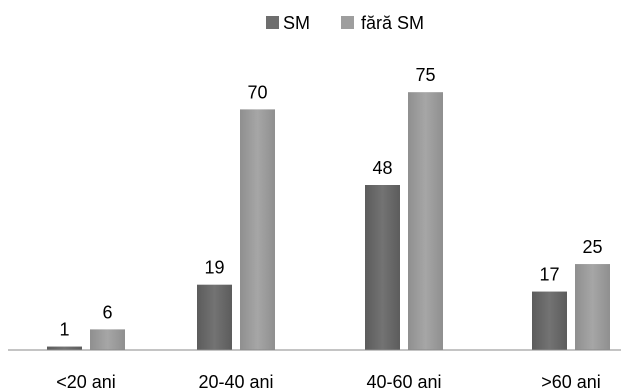 The width and height of the screenshot is (621, 392). I want to click on value-label-sm-3: 48, so click(382, 168).